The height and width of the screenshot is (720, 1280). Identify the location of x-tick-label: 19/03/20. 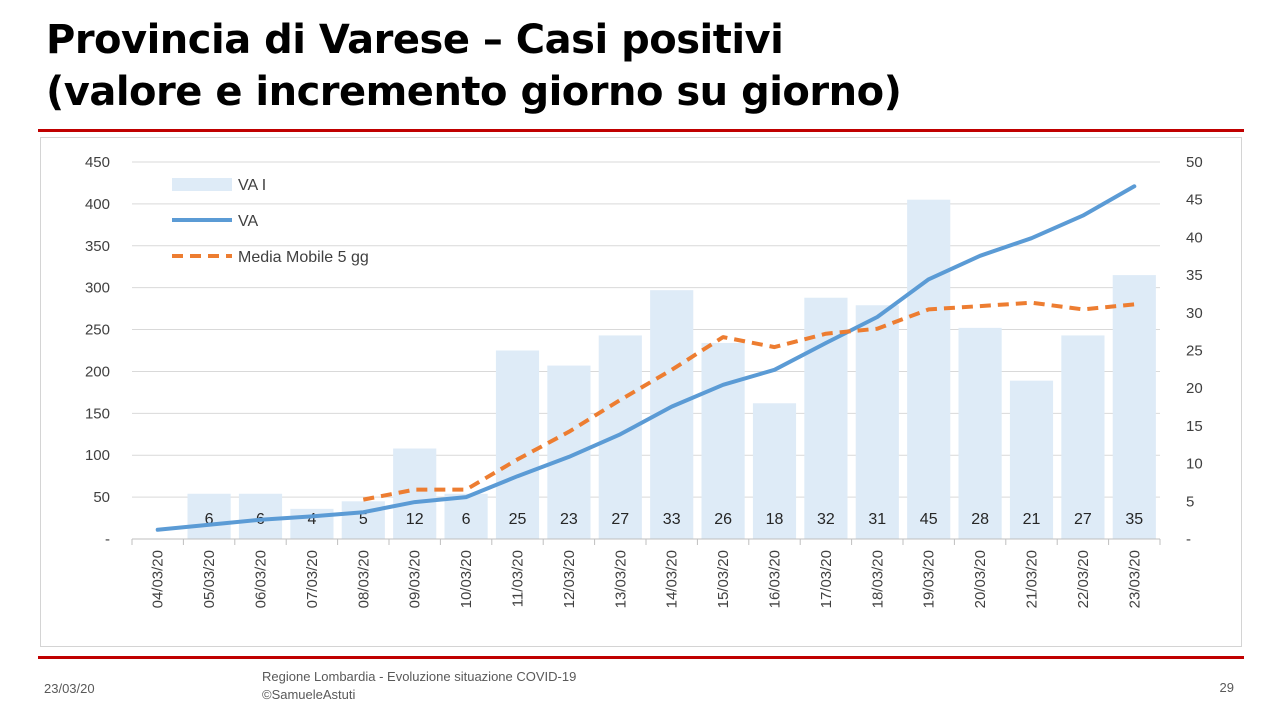
(929, 579).